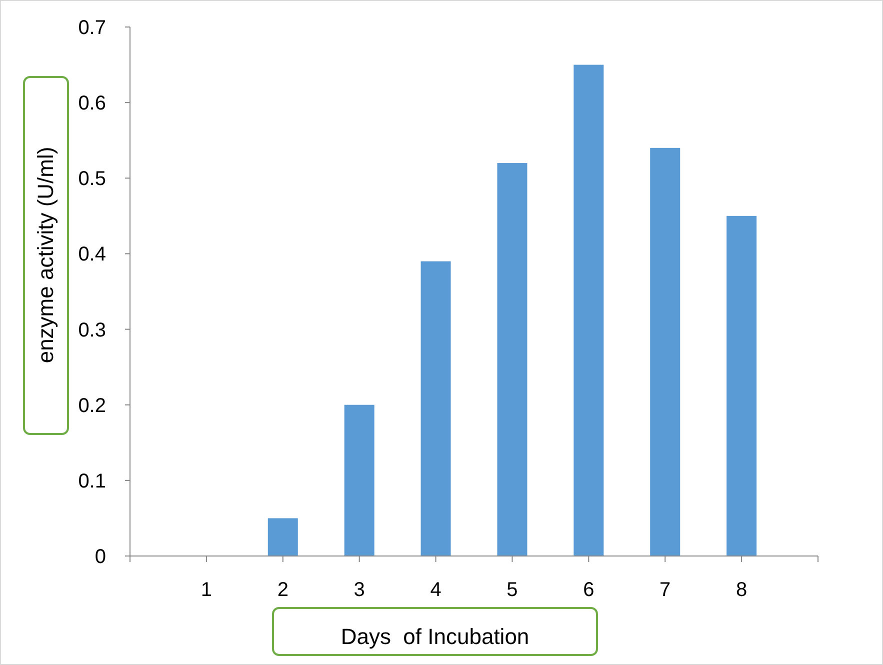 Image resolution: width=883 pixels, height=665 pixels. Describe the element at coordinates (92, 481) in the screenshot. I see `y-tick-label: 0.1` at that location.